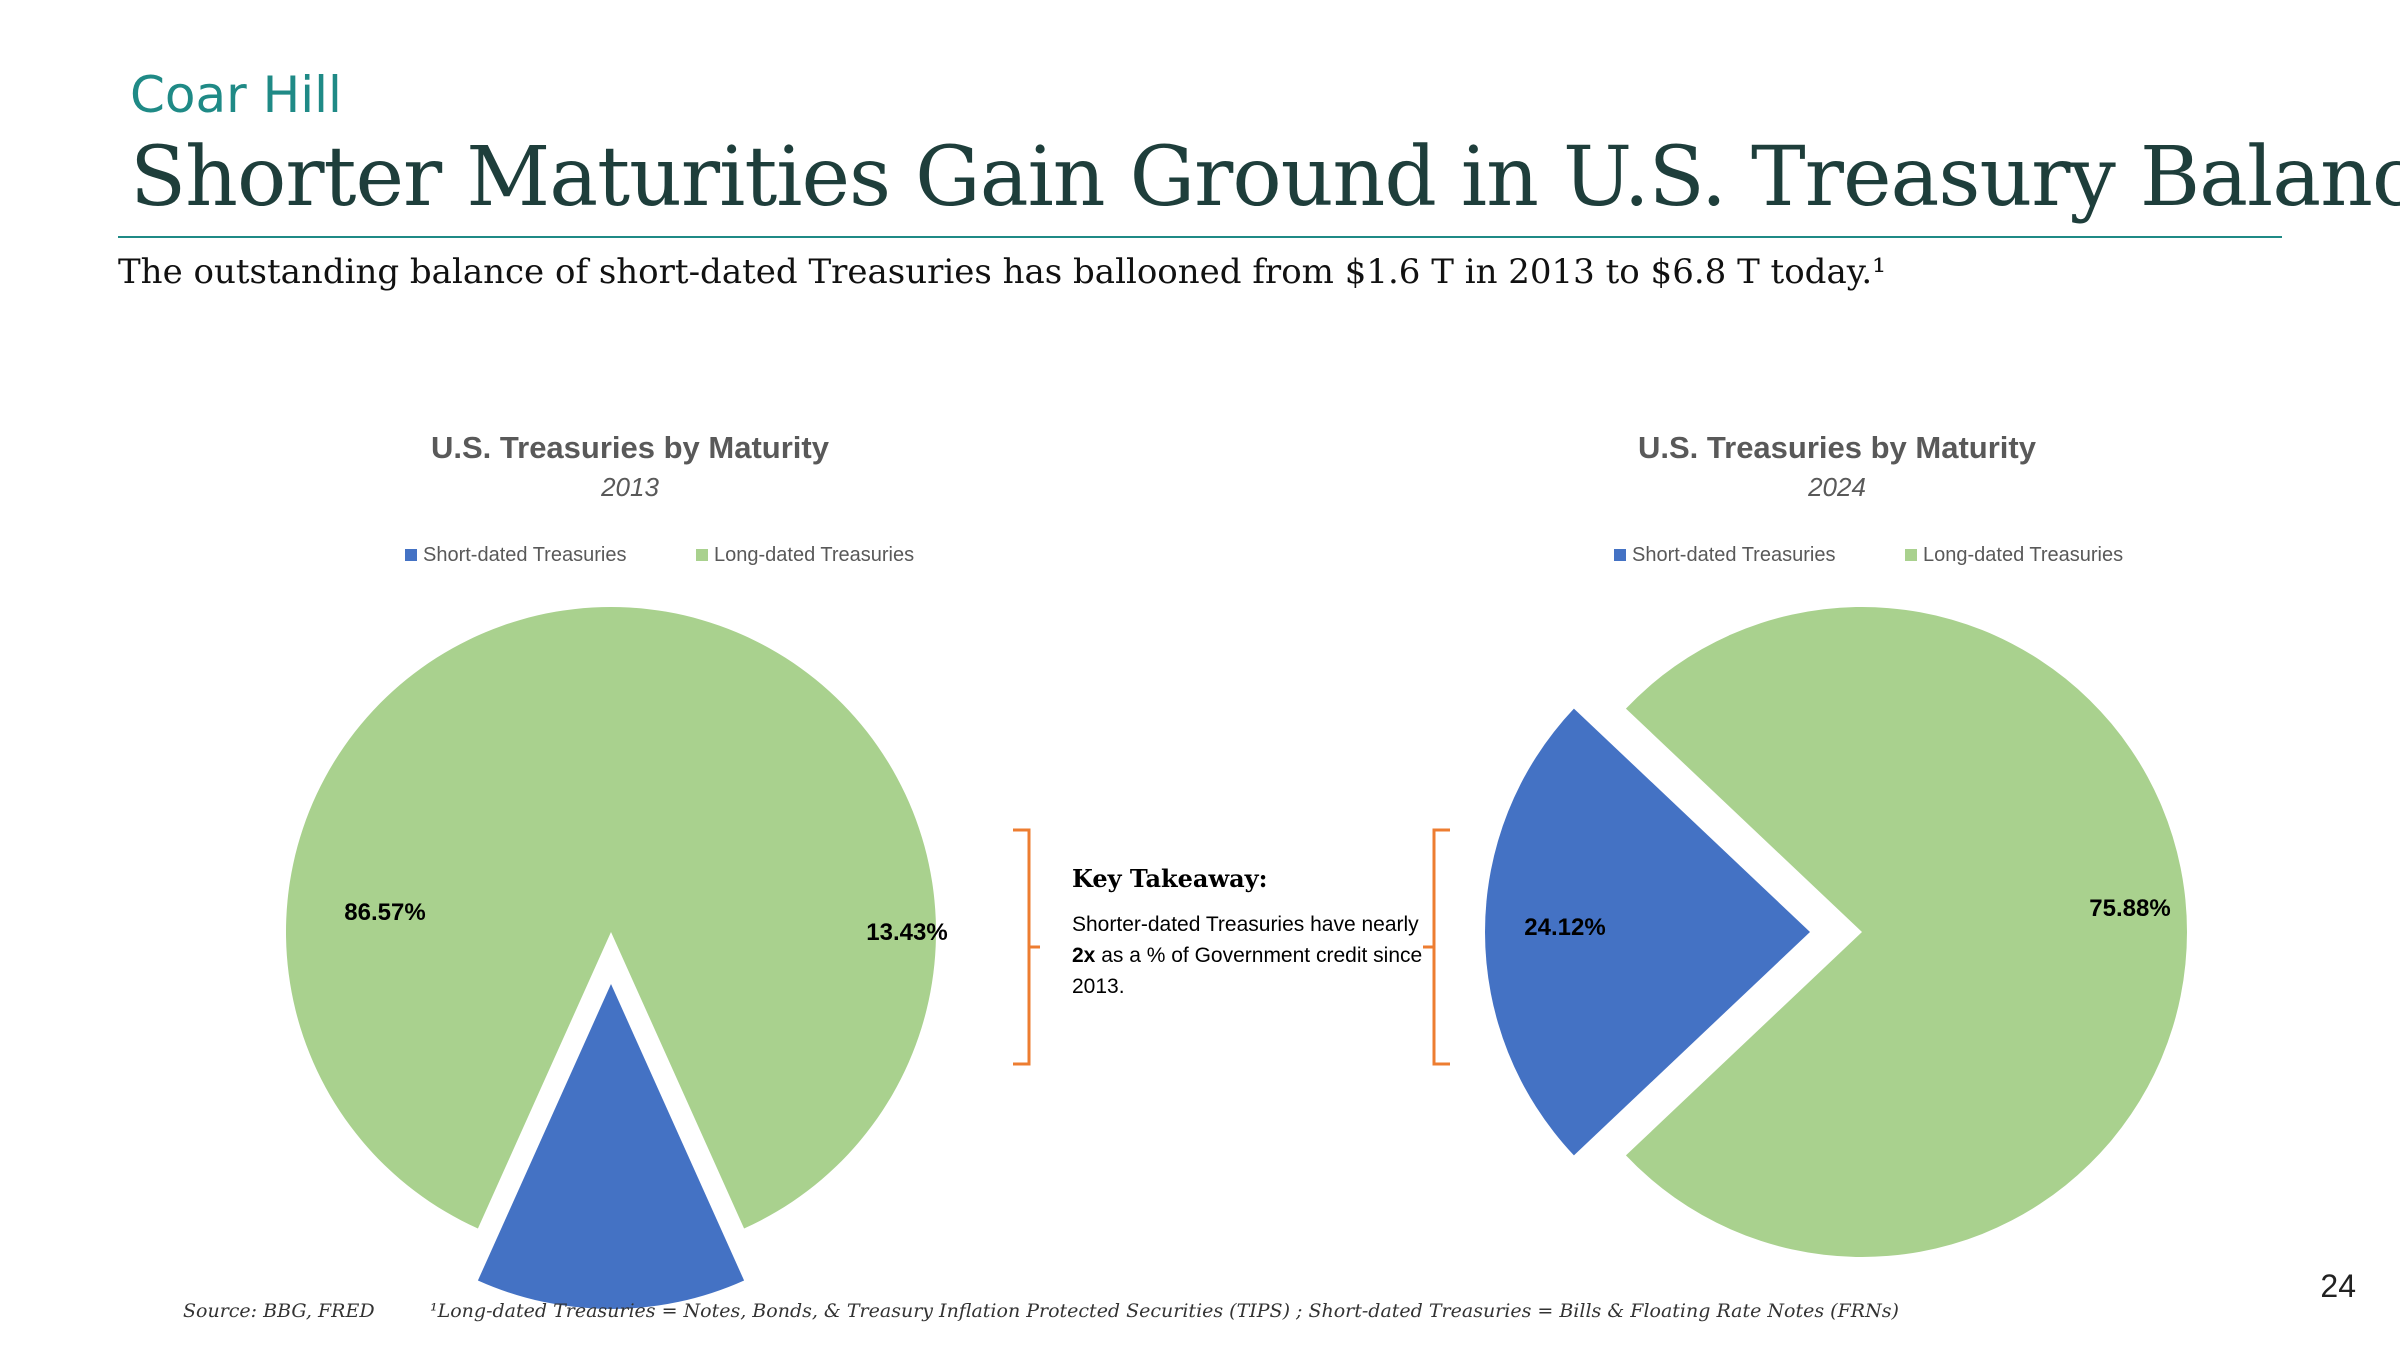  Describe the element at coordinates (1436, 947) in the screenshot. I see `right-bracket` at that location.